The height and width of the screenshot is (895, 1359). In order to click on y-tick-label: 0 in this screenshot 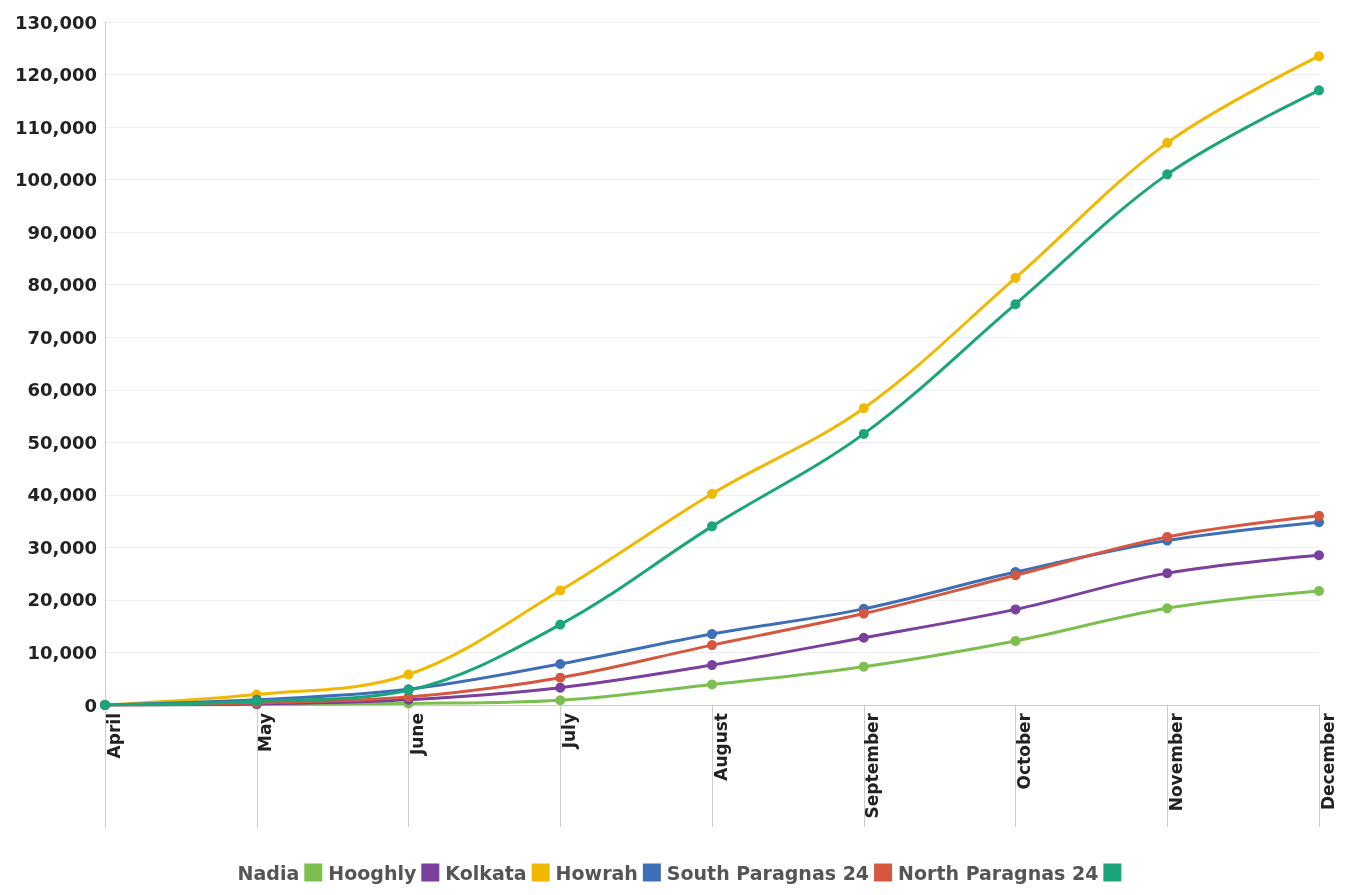, I will do `click(90, 705)`.